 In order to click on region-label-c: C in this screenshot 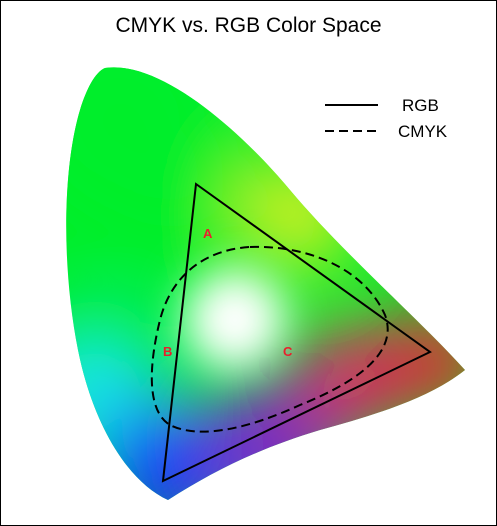, I will do `click(288, 351)`.